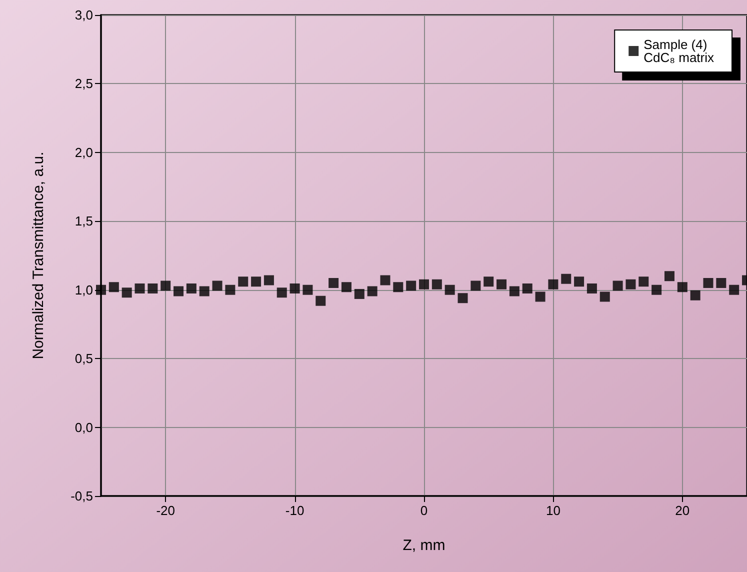  What do you see at coordinates (424, 545) in the screenshot?
I see `x-axis-title: Z, mm` at bounding box center [424, 545].